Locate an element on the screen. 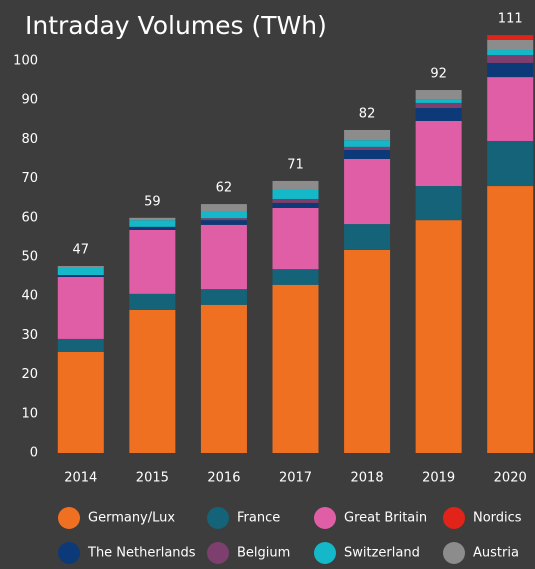 The height and width of the screenshot is (569, 535). y-tick-label: 90 is located at coordinates (29, 100).